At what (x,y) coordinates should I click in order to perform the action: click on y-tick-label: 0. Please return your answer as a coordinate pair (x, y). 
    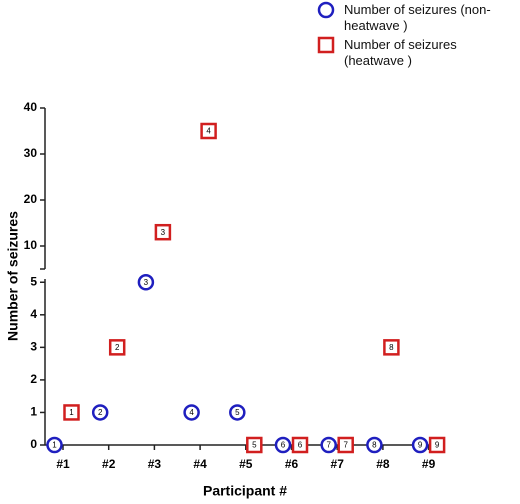
    Looking at the image, I should click on (33, 444).